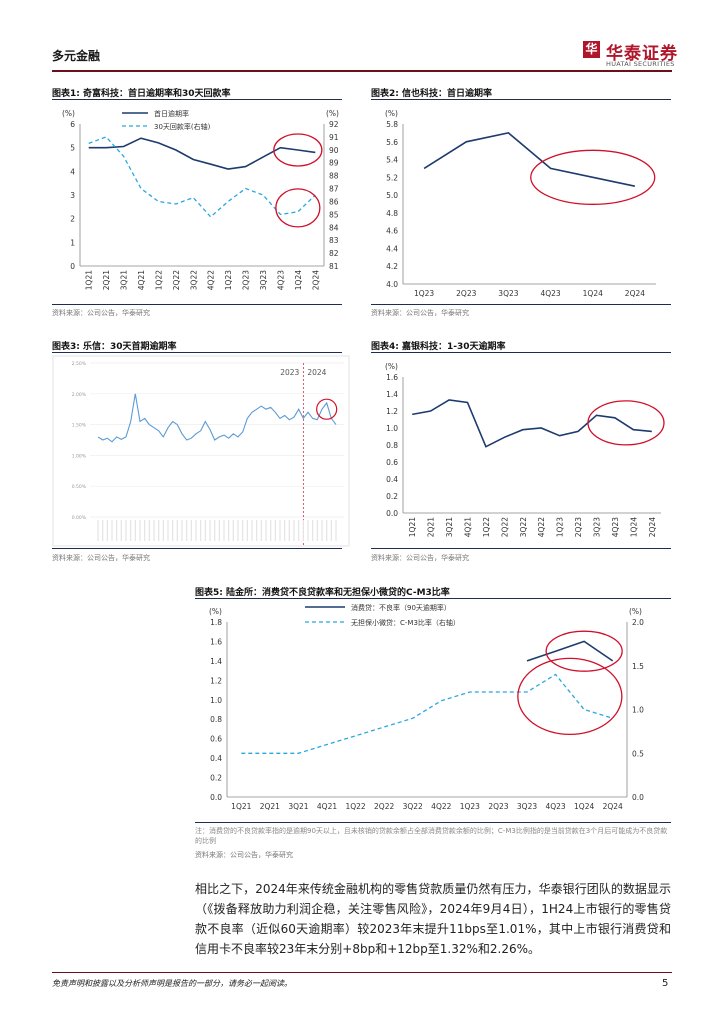  I want to click on fig5-ytick-label: 1.4, so click(216, 661).